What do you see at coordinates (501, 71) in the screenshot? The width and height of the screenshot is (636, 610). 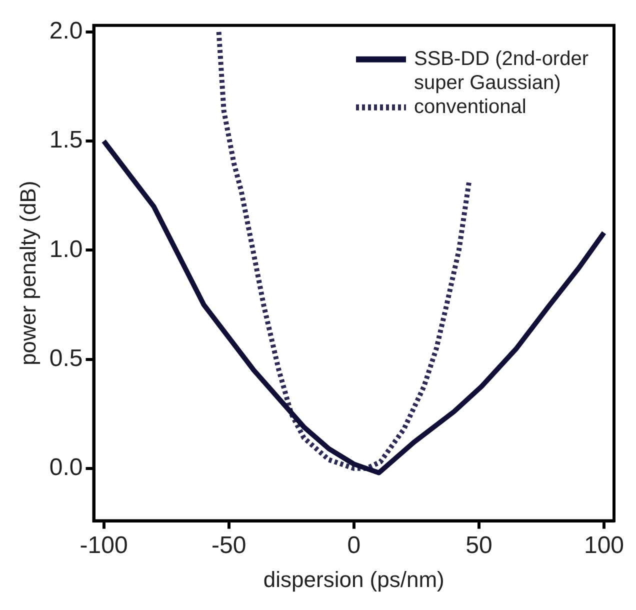 I see `legend-label: SSB-DD (2nd-order super Gaussian)` at bounding box center [501, 71].